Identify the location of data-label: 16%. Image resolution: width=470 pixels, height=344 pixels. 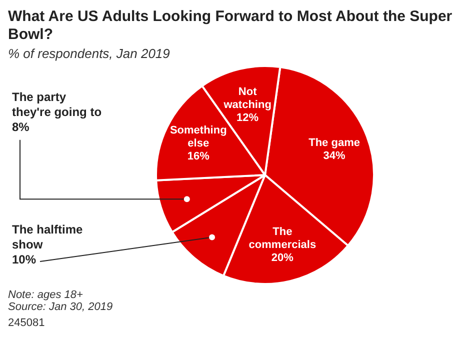
(198, 156).